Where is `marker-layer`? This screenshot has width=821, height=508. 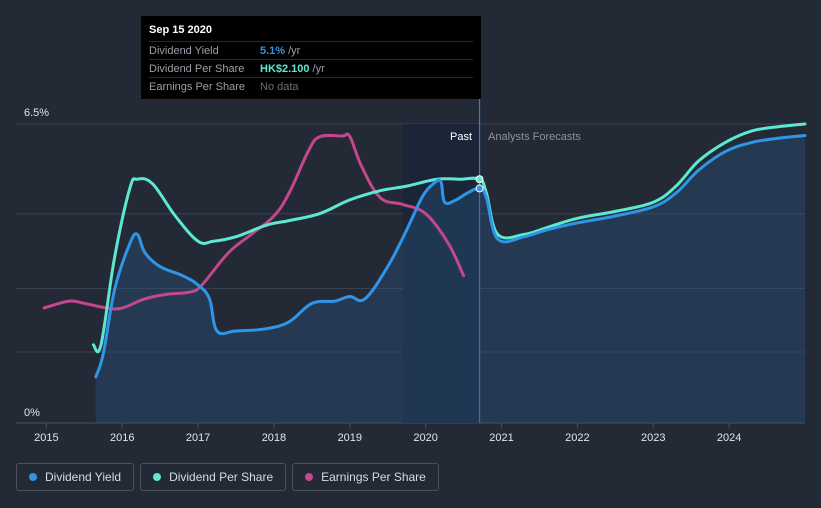
marker-layer is located at coordinates (479, 184).